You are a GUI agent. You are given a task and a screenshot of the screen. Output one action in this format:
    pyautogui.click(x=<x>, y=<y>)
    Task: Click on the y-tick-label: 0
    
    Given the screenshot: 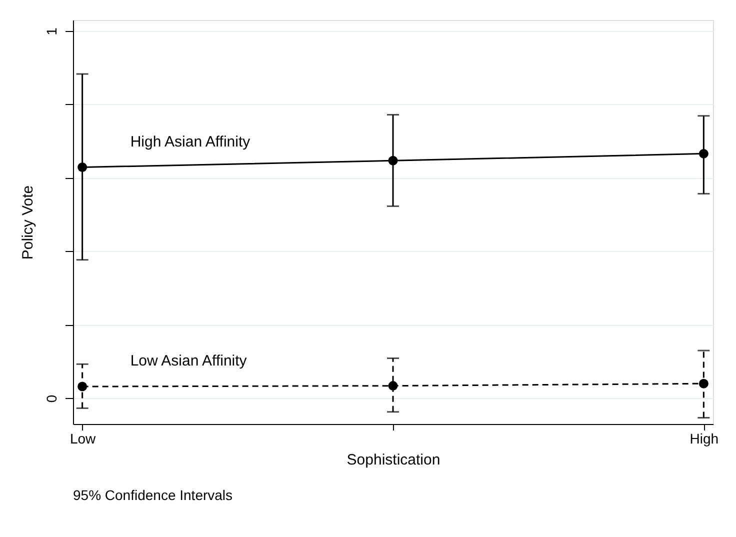 What is the action you would take?
    pyautogui.click(x=52, y=398)
    